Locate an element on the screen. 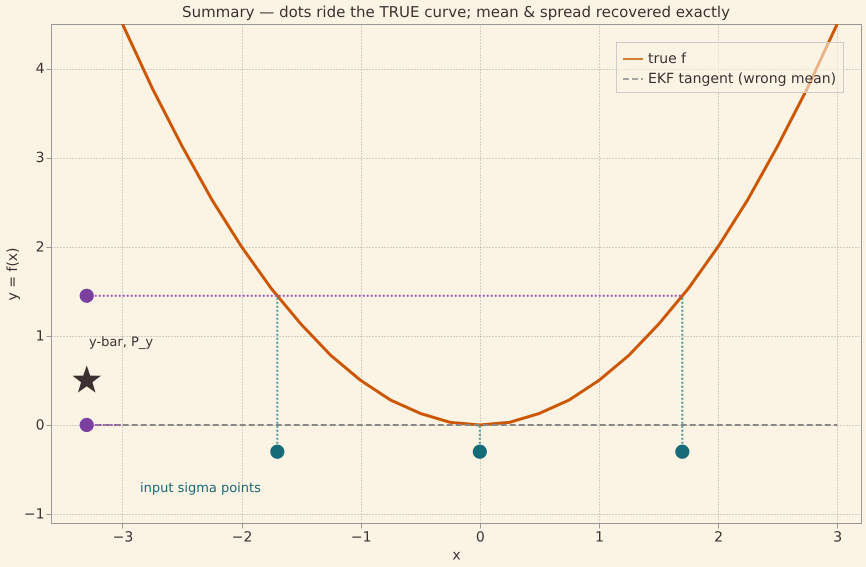  legend-label: EKF tangent (wrong mean) is located at coordinates (742, 79).